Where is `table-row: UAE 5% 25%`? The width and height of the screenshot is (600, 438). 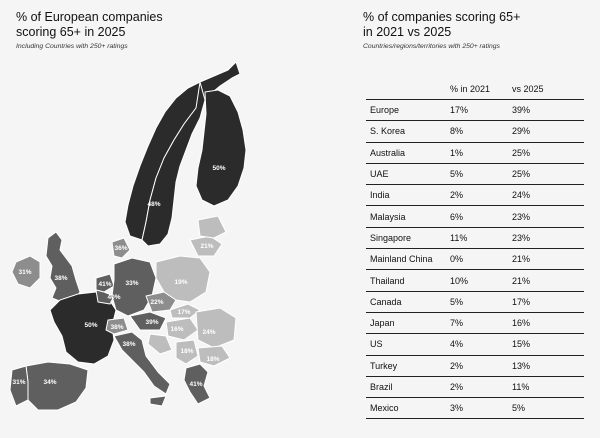 table-row: UAE 5% 25% is located at coordinates (475, 174).